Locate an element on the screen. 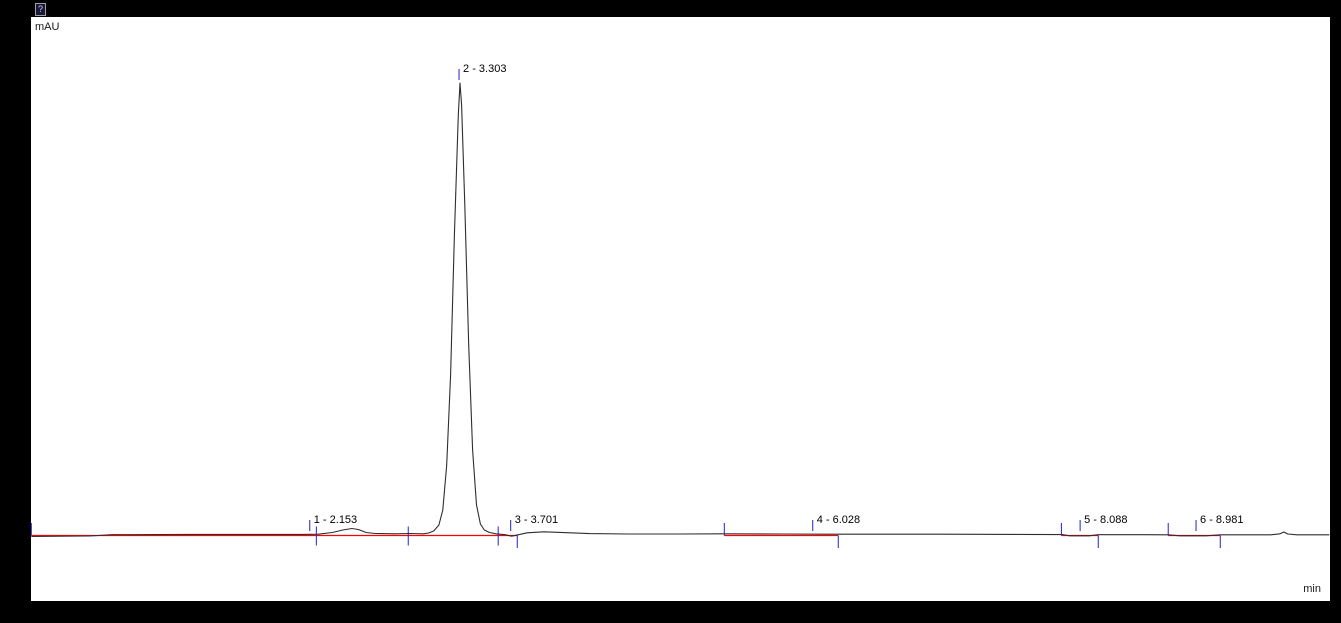 The width and height of the screenshot is (1341, 623). peak-label: 3 - 3.701 is located at coordinates (536, 520).